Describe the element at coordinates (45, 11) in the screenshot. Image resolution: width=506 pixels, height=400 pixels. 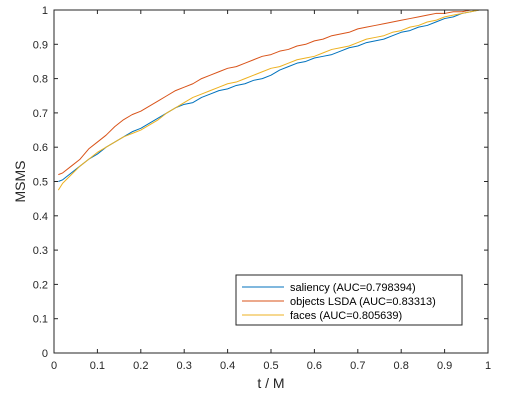
I see `y-tick-label: 1` at that location.